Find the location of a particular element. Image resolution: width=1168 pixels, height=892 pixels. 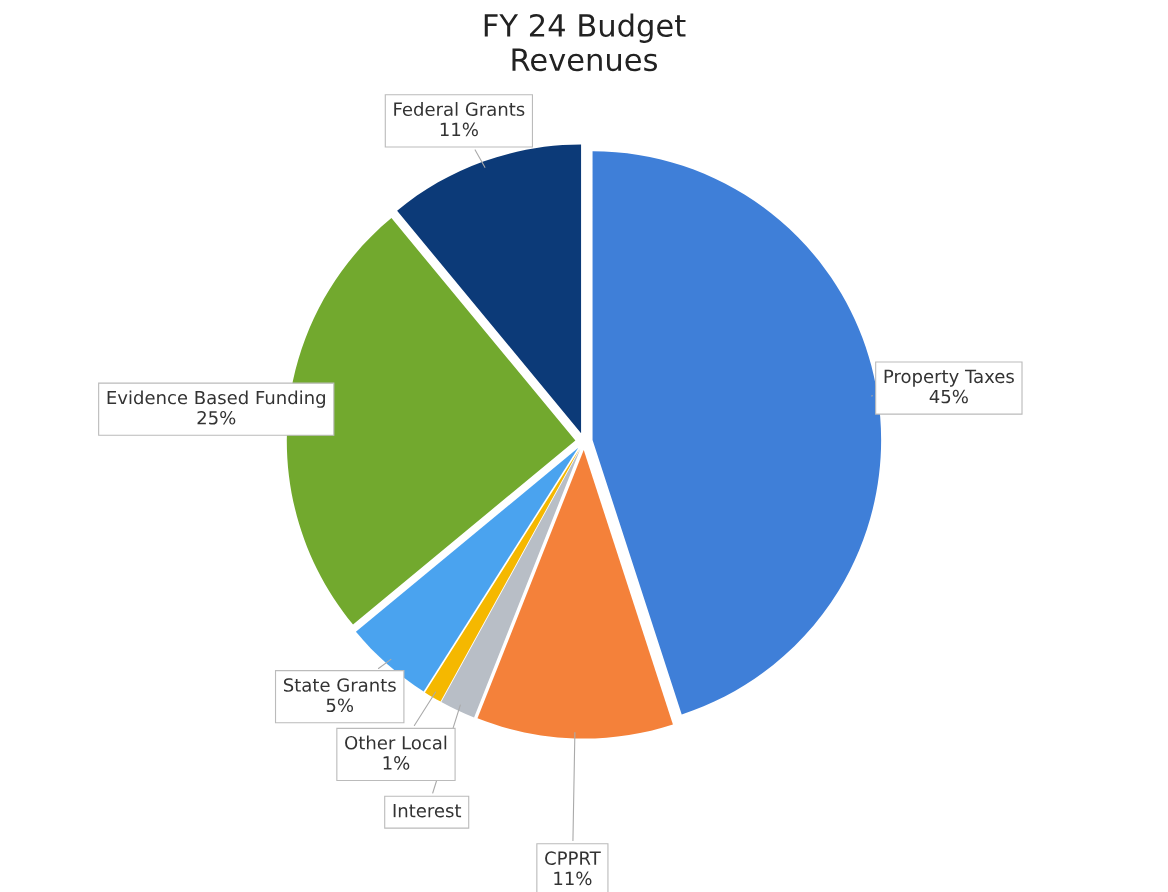

slice-label: Interest is located at coordinates (427, 810).